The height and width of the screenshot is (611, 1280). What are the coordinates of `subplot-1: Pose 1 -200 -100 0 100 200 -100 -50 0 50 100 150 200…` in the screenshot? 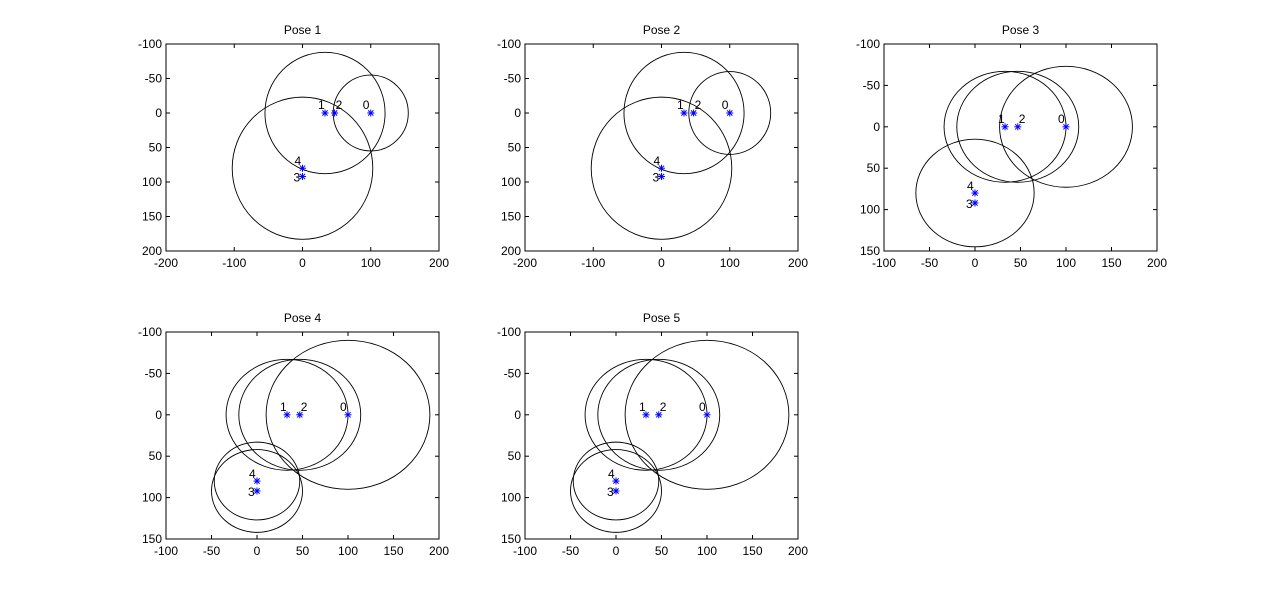 It's located at (293, 146).